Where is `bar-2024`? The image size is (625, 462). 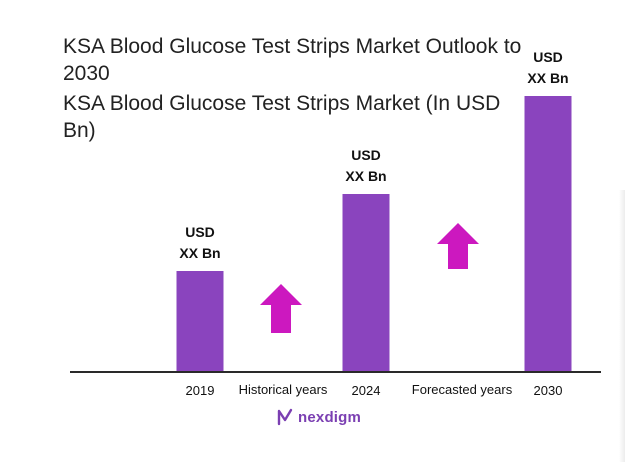 bar-2024 is located at coordinates (366, 282).